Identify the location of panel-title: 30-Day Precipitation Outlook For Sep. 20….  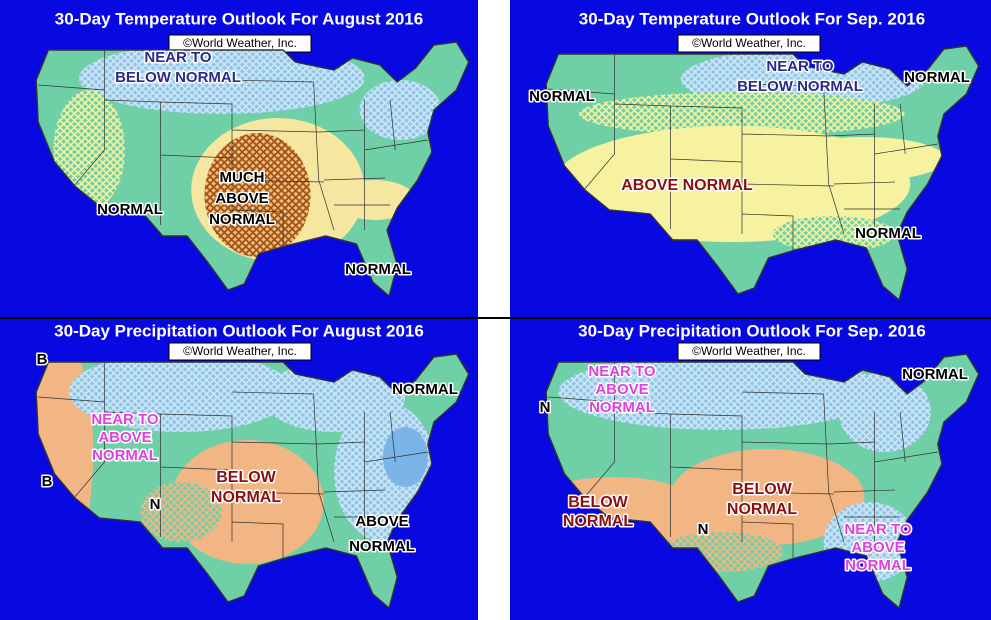
(752, 330).